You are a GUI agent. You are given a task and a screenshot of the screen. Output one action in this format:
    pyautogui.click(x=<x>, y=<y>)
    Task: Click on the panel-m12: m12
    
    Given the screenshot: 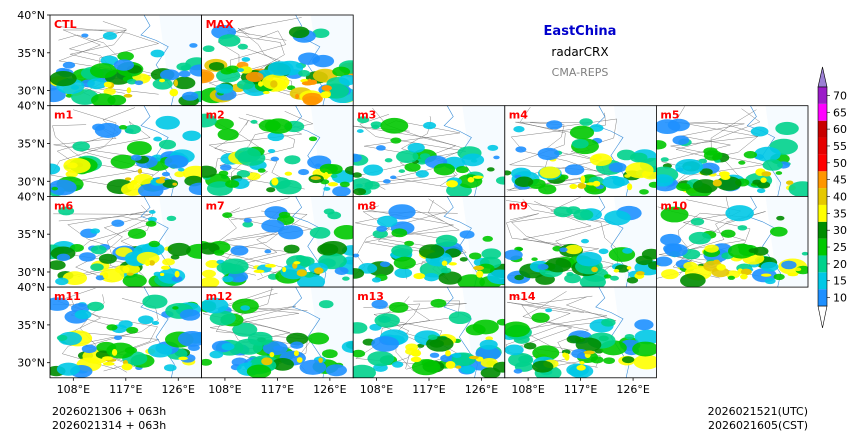 What is the action you would take?
    pyautogui.click(x=277, y=332)
    